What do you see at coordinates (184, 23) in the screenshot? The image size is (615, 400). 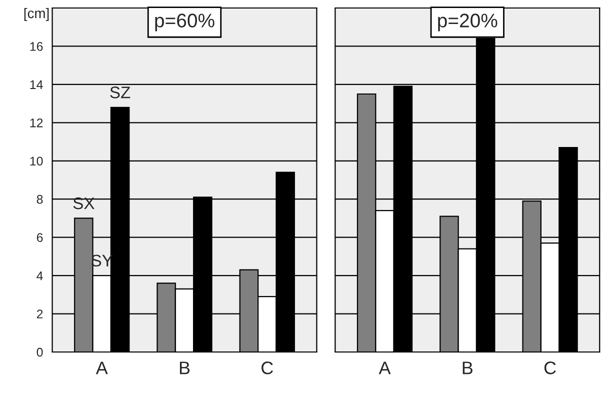 I see `annotation: p=60%` at bounding box center [184, 23].